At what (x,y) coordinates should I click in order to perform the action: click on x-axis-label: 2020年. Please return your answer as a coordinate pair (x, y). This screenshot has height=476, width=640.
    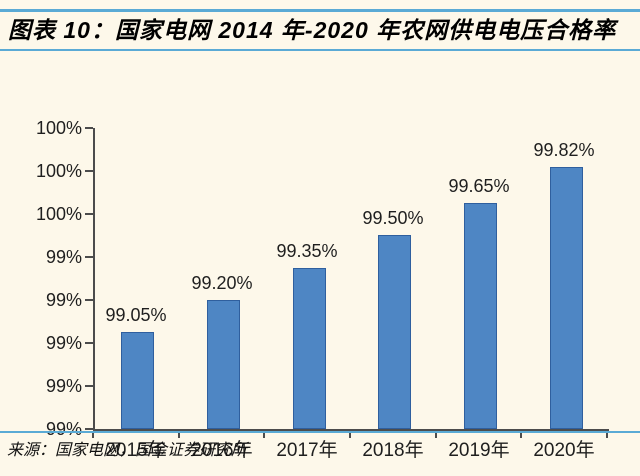
    Looking at the image, I should click on (564, 450).